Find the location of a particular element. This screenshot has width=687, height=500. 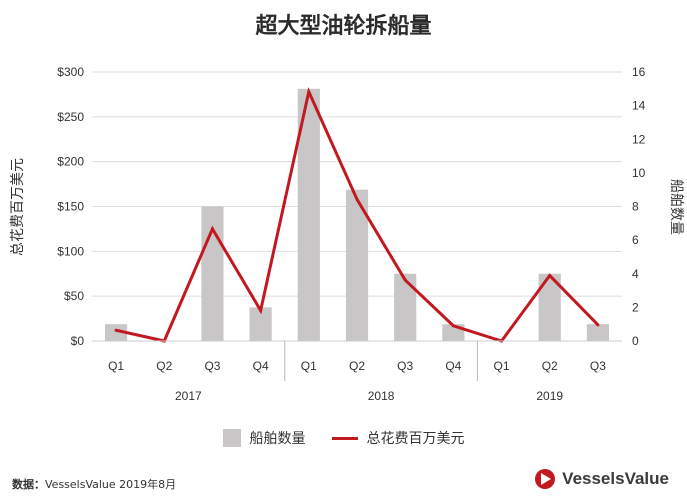

brand-name: VesselsValue is located at coordinates (615, 478).